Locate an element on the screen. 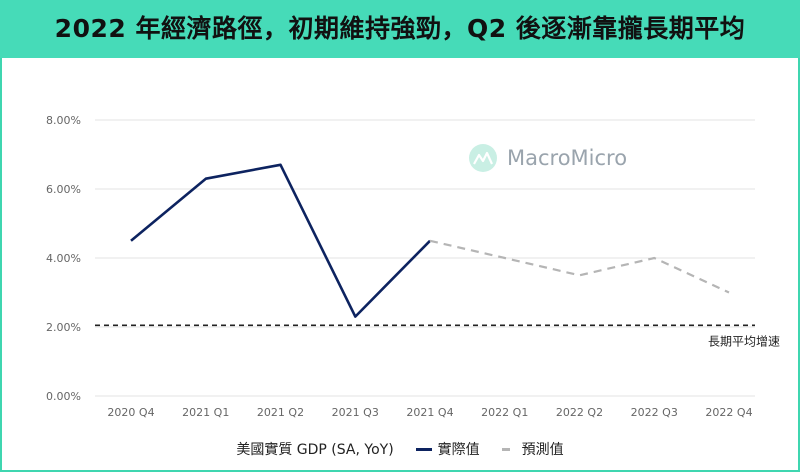 The height and width of the screenshot is (472, 800). watermark-chart-glyph-icon is located at coordinates (483, 158).